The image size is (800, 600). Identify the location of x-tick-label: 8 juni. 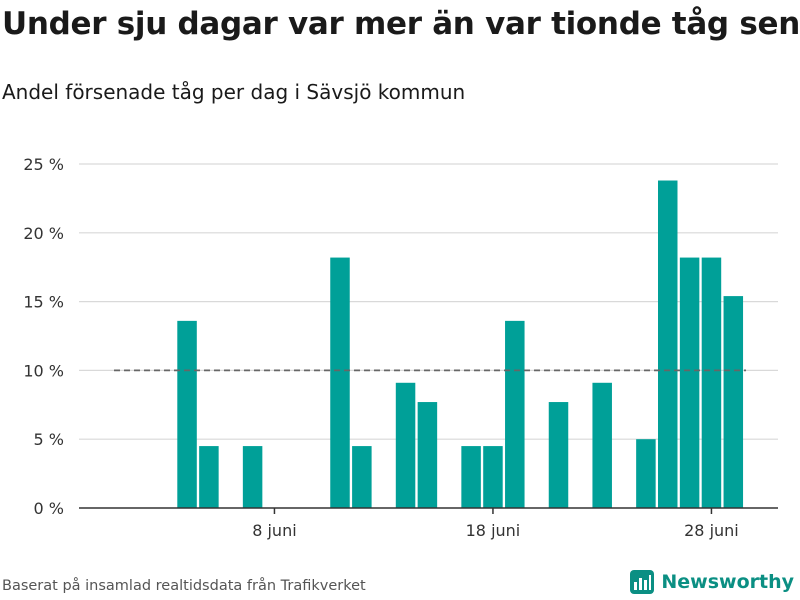
(274, 530).